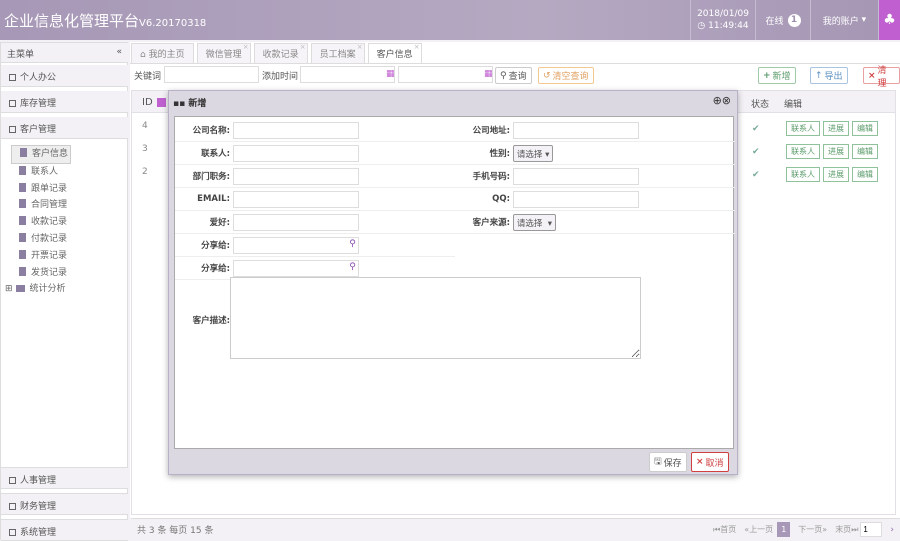 The width and height of the screenshot is (900, 541). I want to click on clean-button: × 清理, so click(881, 77).